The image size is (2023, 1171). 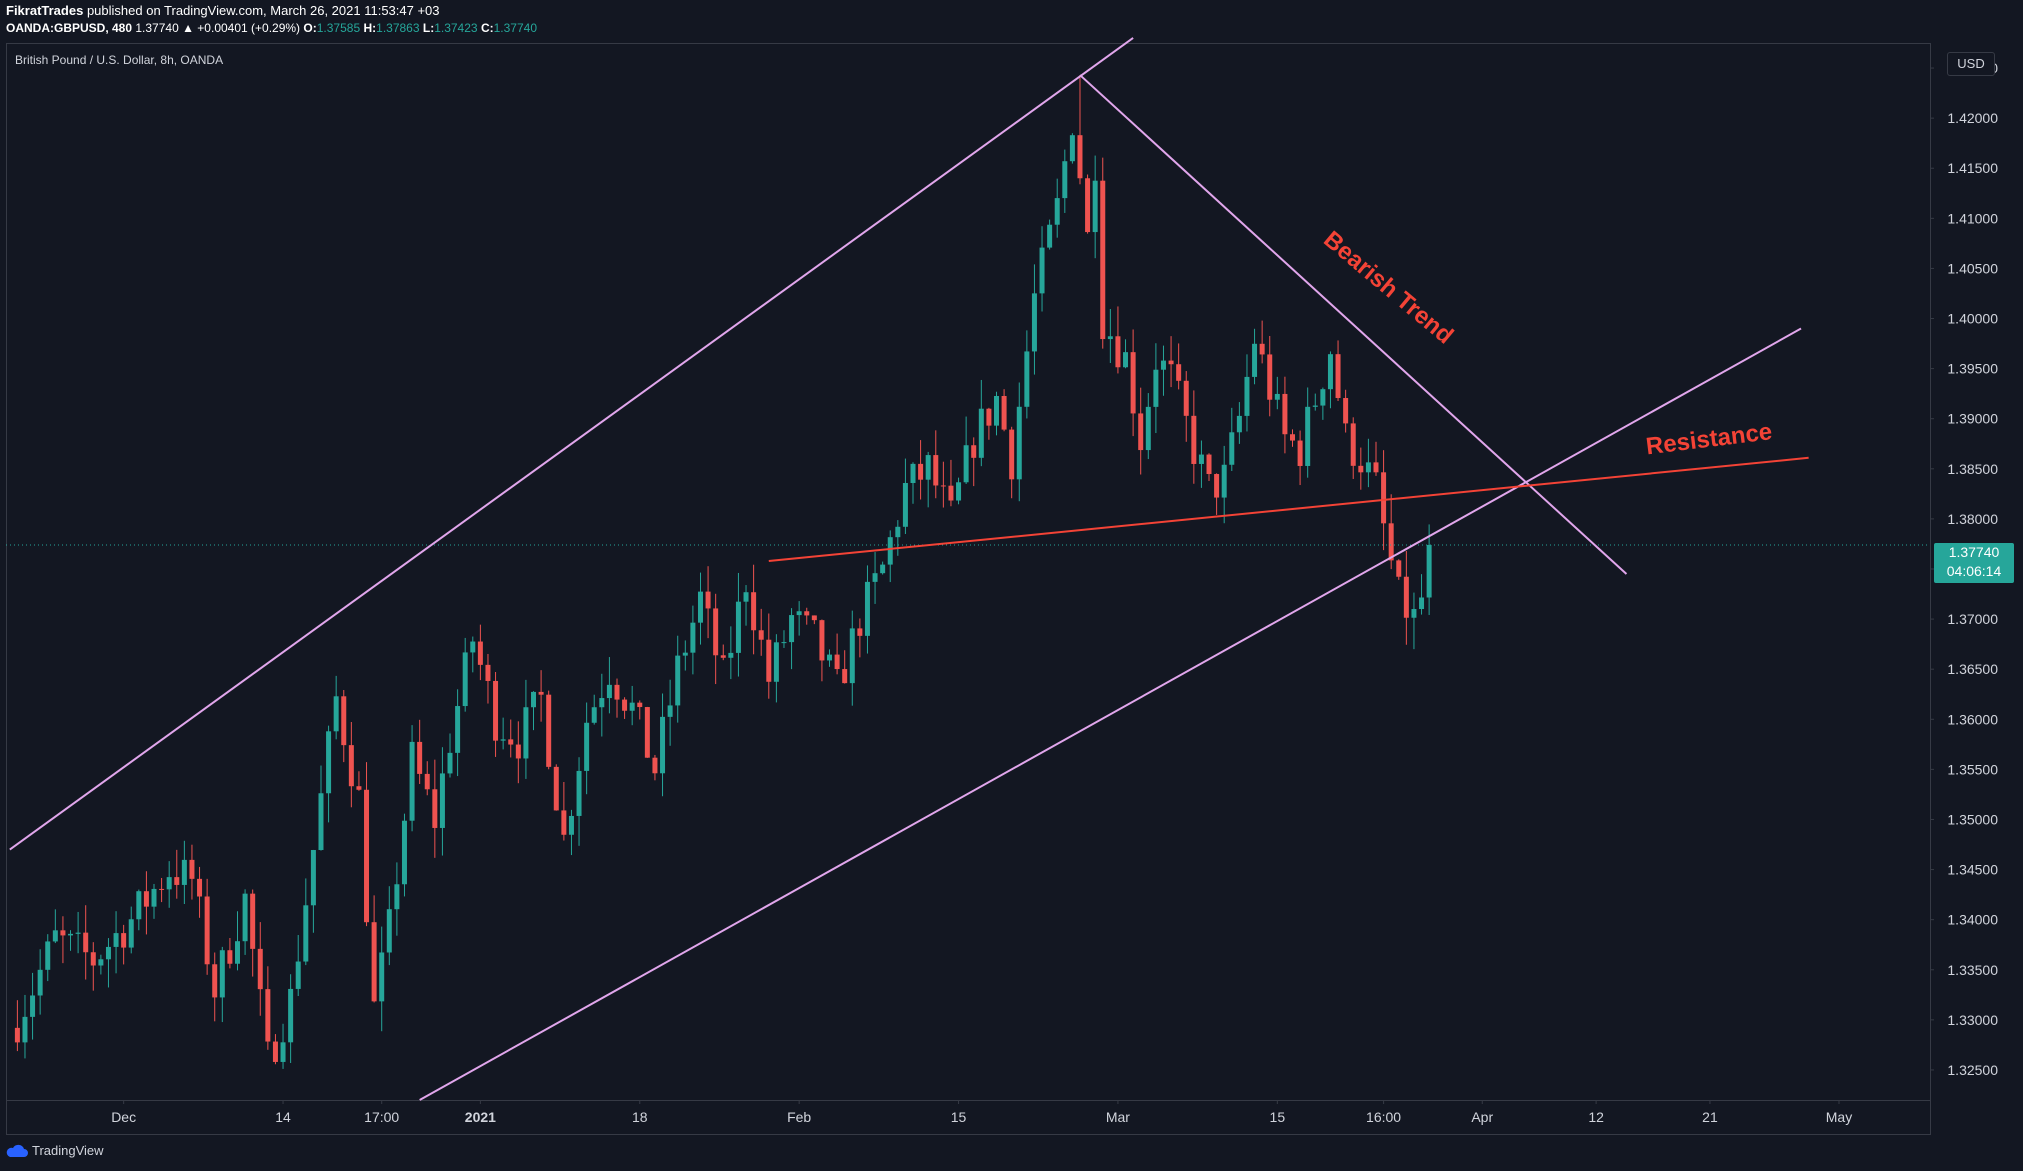 What do you see at coordinates (640, 1117) in the screenshot?
I see `time-tick-label: 18` at bounding box center [640, 1117].